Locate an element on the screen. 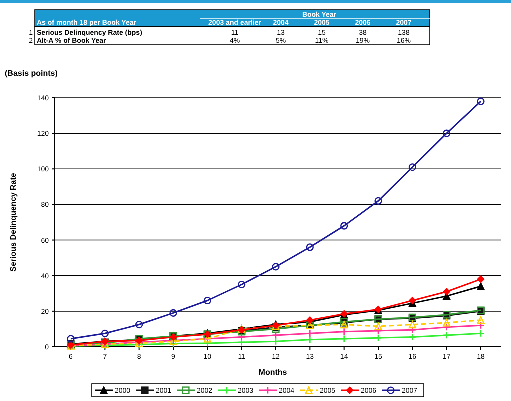 This screenshot has width=511, height=401. text: (Basis points) is located at coordinates (31, 73).